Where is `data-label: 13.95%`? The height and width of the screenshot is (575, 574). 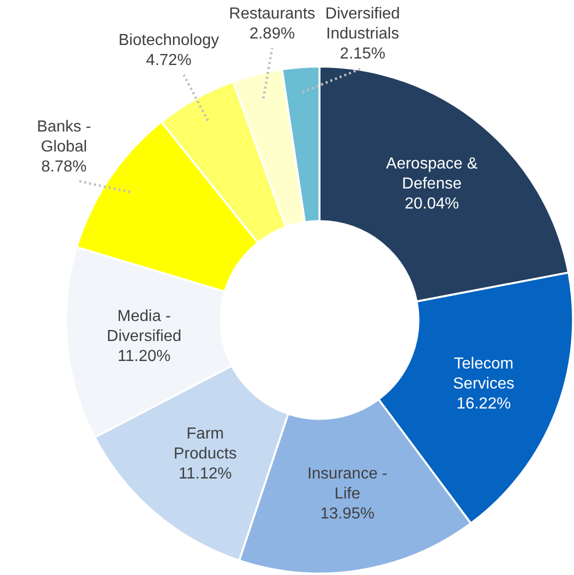
data-label: 13.95% is located at coordinates (347, 513).